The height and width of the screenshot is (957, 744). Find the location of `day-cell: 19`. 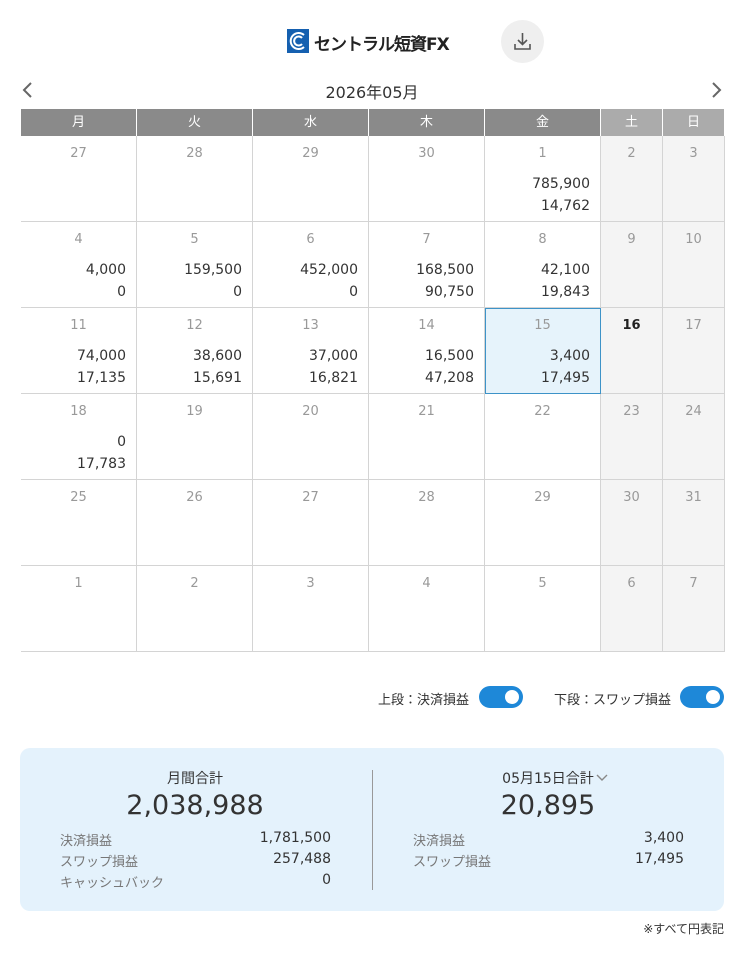

day-cell: 19 is located at coordinates (195, 437).